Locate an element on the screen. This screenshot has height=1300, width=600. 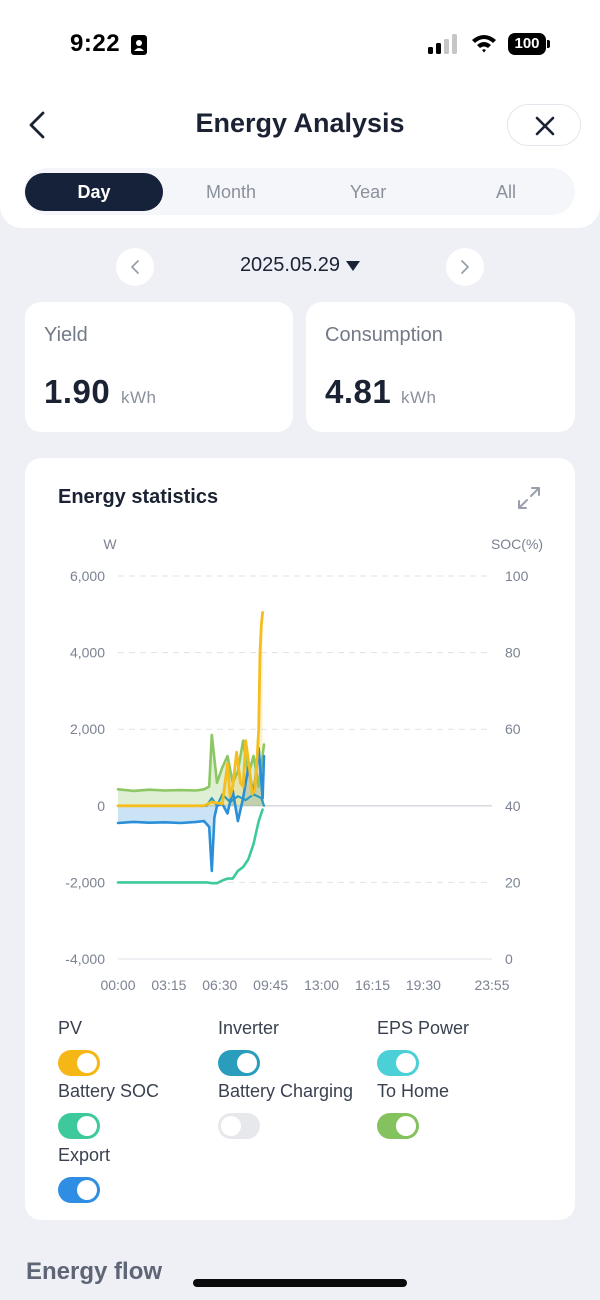
x-tick-label: 23:55 is located at coordinates (491, 985).